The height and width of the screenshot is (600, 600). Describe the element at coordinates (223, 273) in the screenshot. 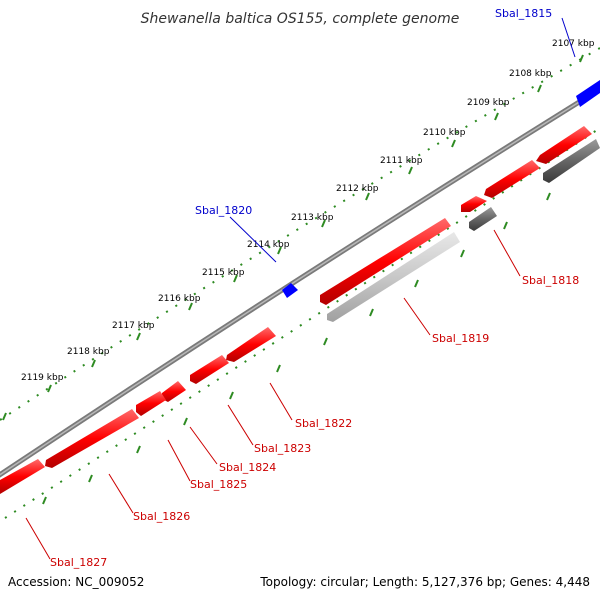

I see `tick-label-2115: 2115 kbp` at that location.